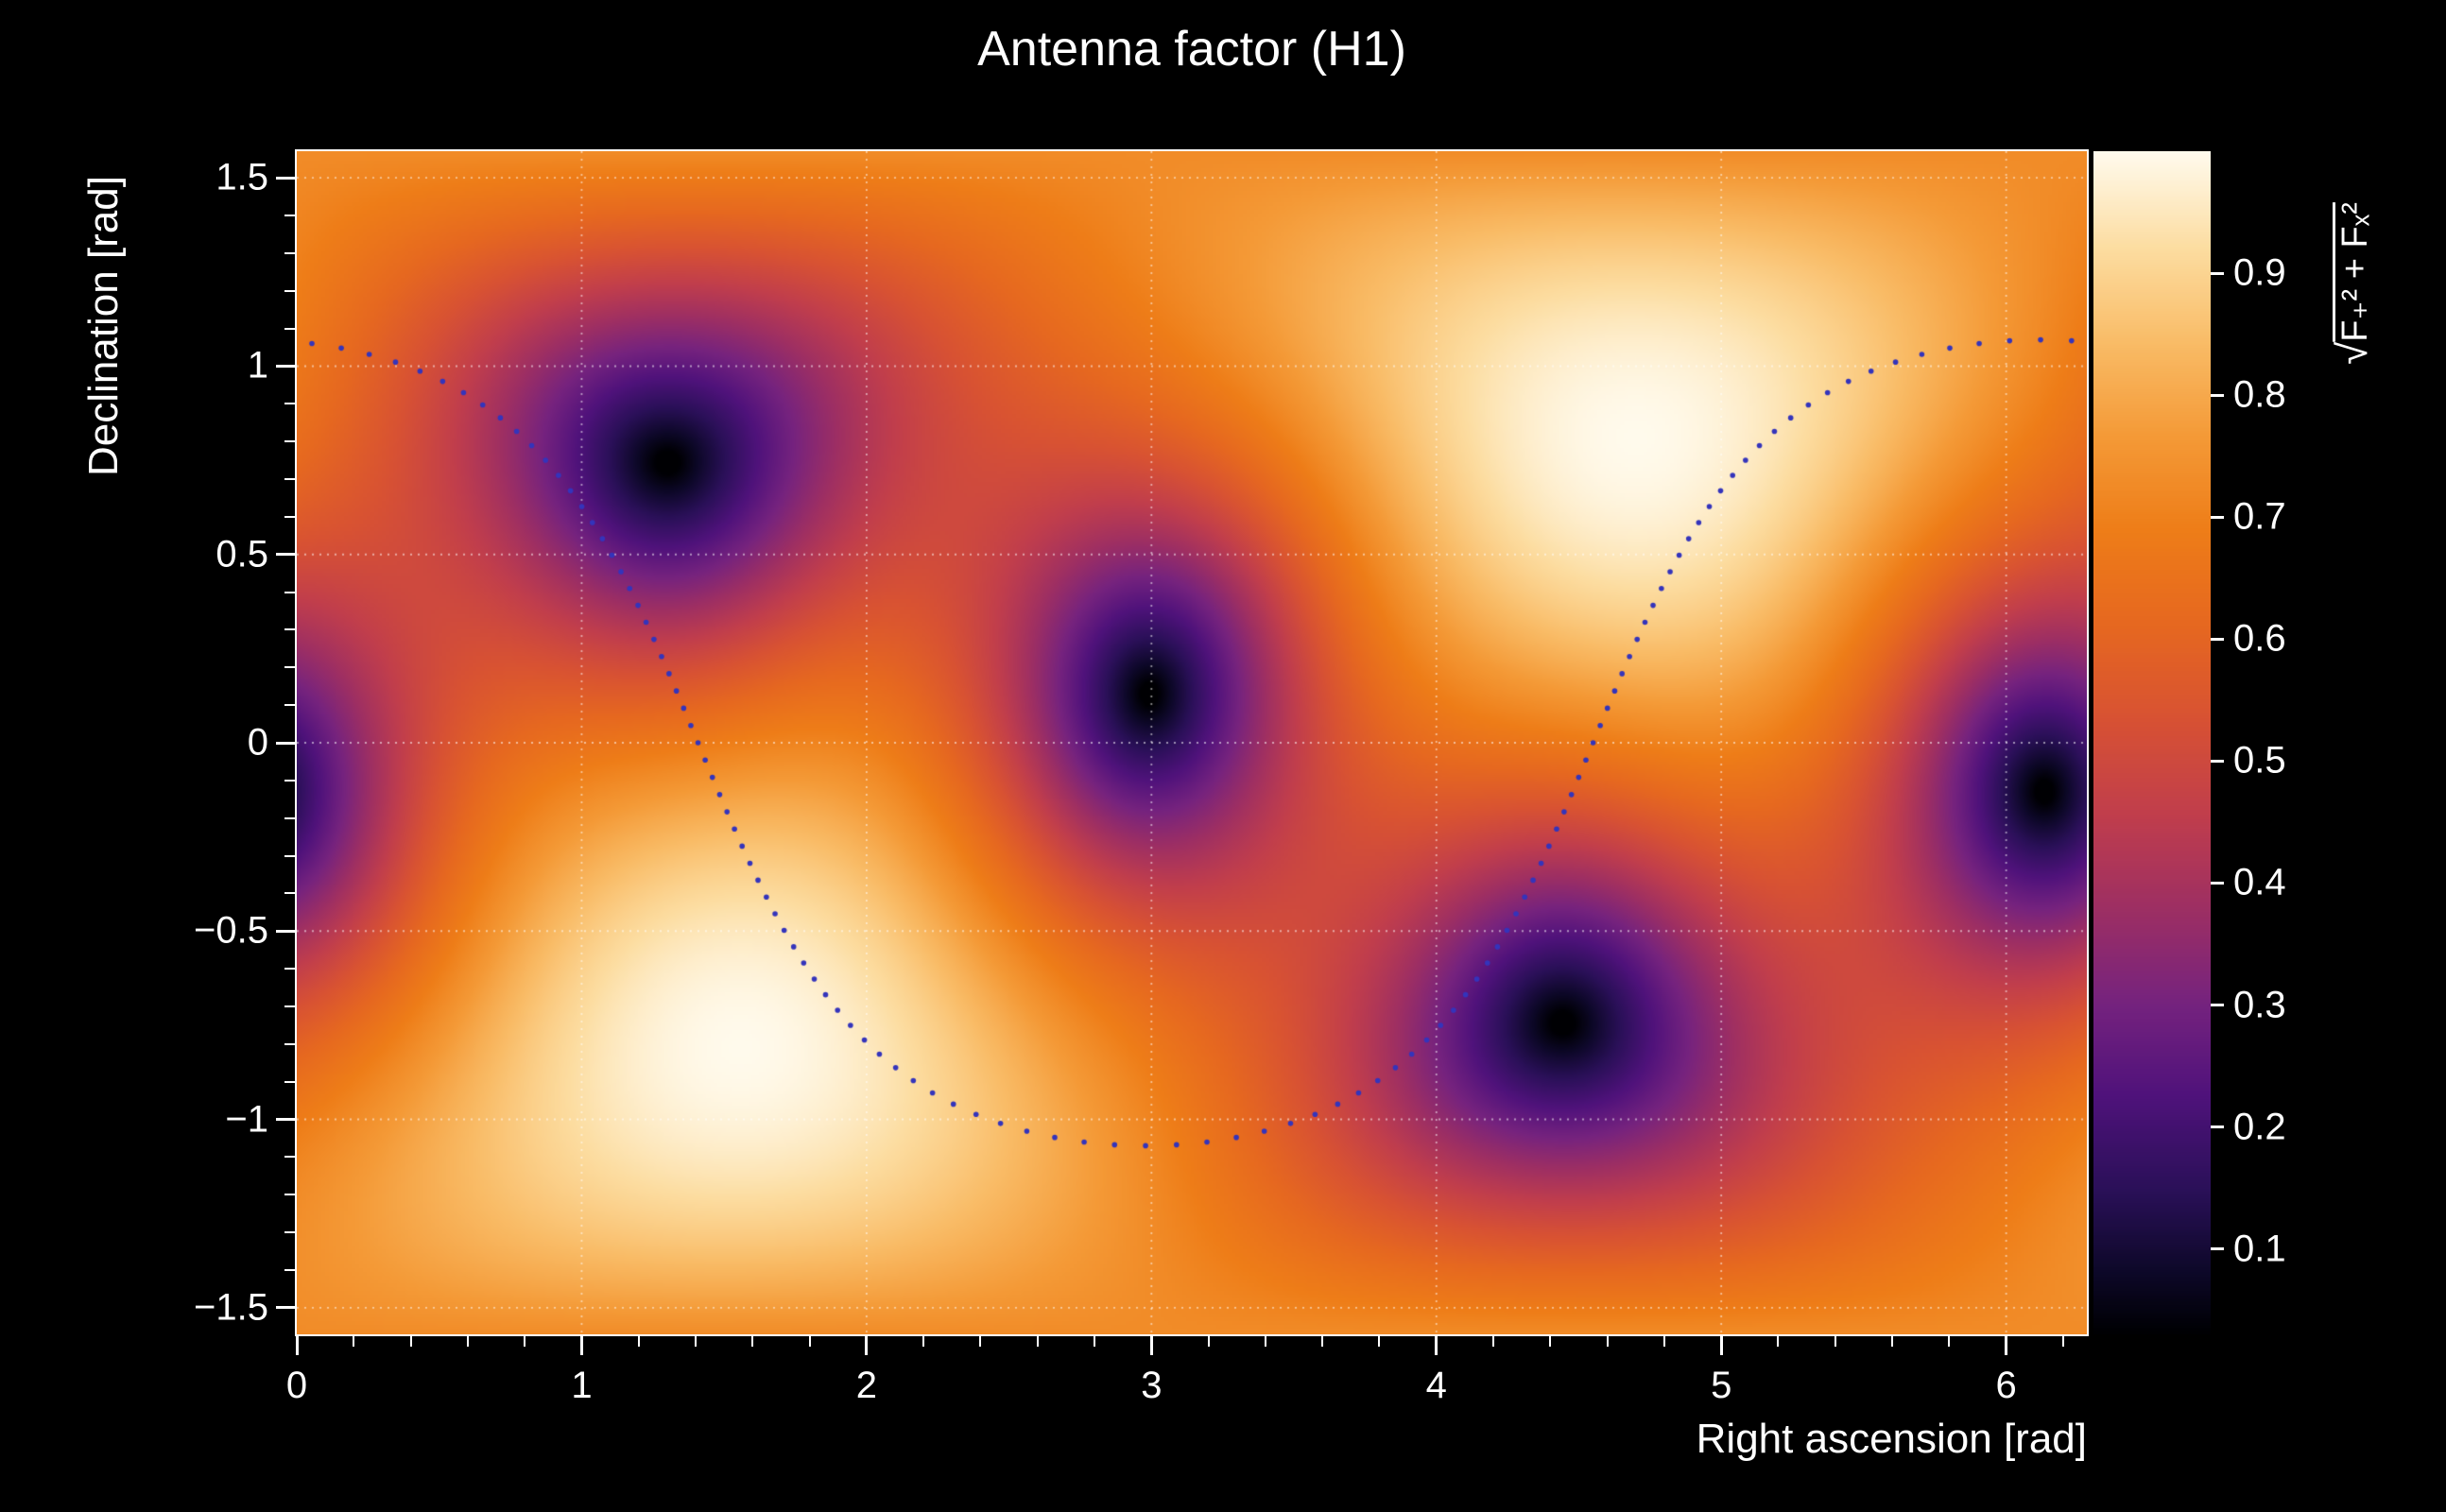  I want to click on colorbar-tick-label: 0.8, so click(2259, 394).